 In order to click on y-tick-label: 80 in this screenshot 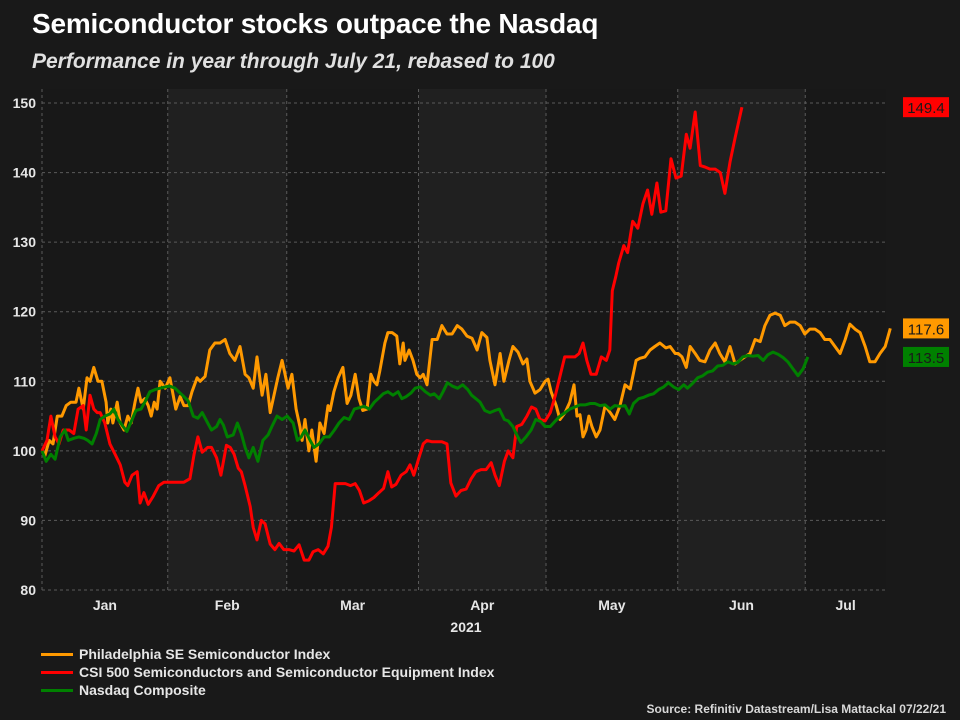, I will do `click(28, 590)`.